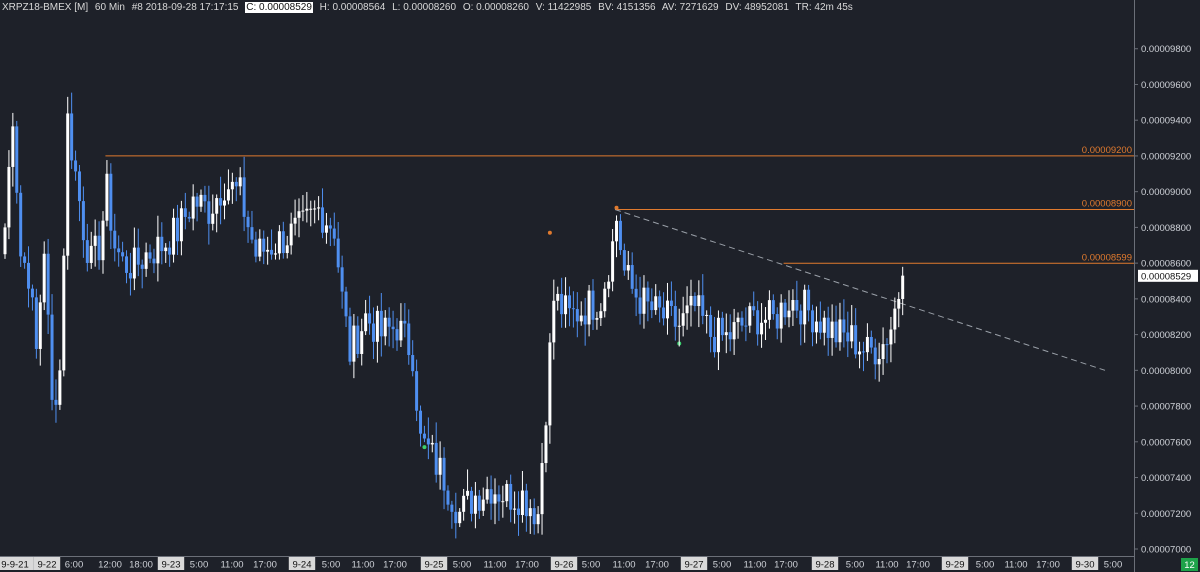 The width and height of the screenshot is (1200, 572). Describe the element at coordinates (860, 290) in the screenshot. I see `trend-line` at that location.